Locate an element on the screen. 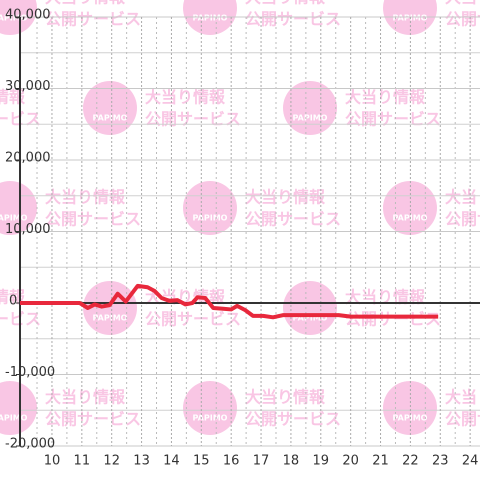 The height and width of the screenshot is (480, 480). y-tick-label: 40,000 is located at coordinates (28, 15).